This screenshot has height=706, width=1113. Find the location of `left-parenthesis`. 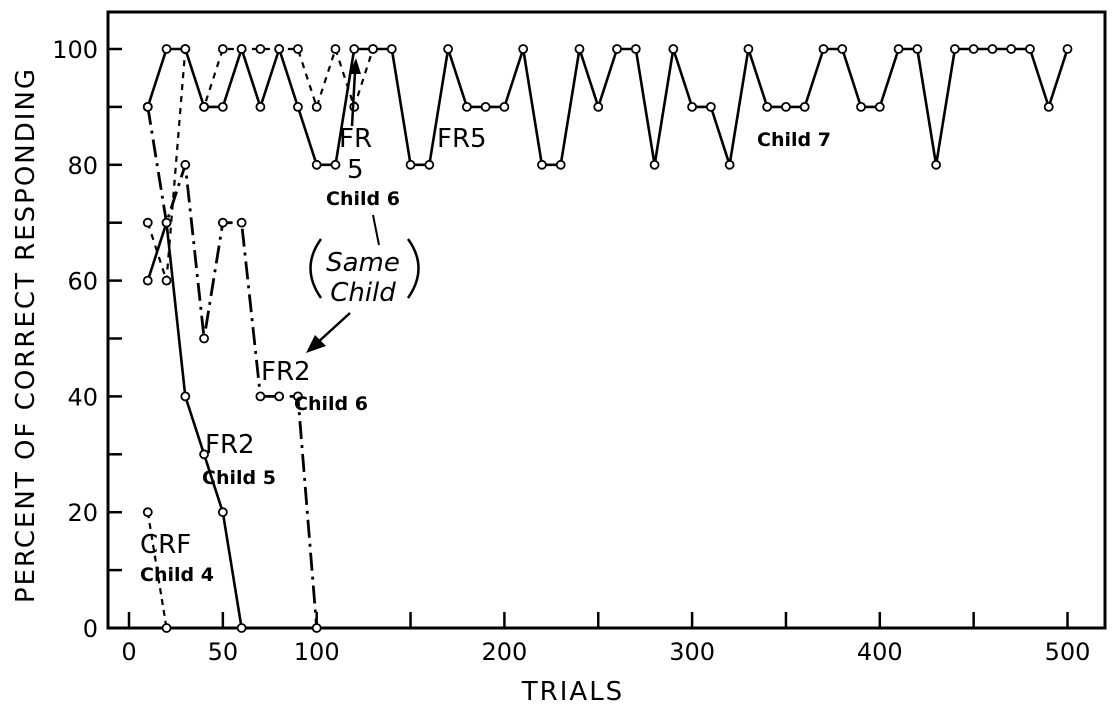

left-parenthesis is located at coordinates (316, 268).